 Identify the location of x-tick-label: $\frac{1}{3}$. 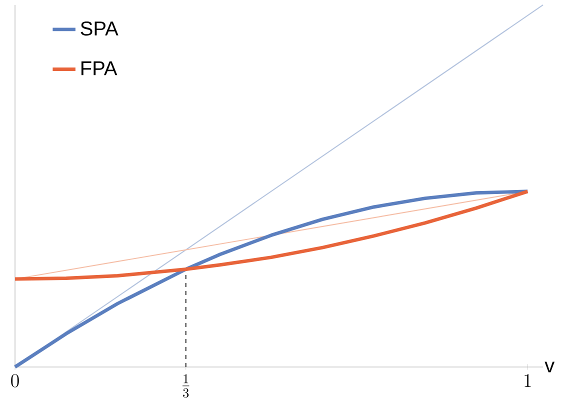
(186, 386).